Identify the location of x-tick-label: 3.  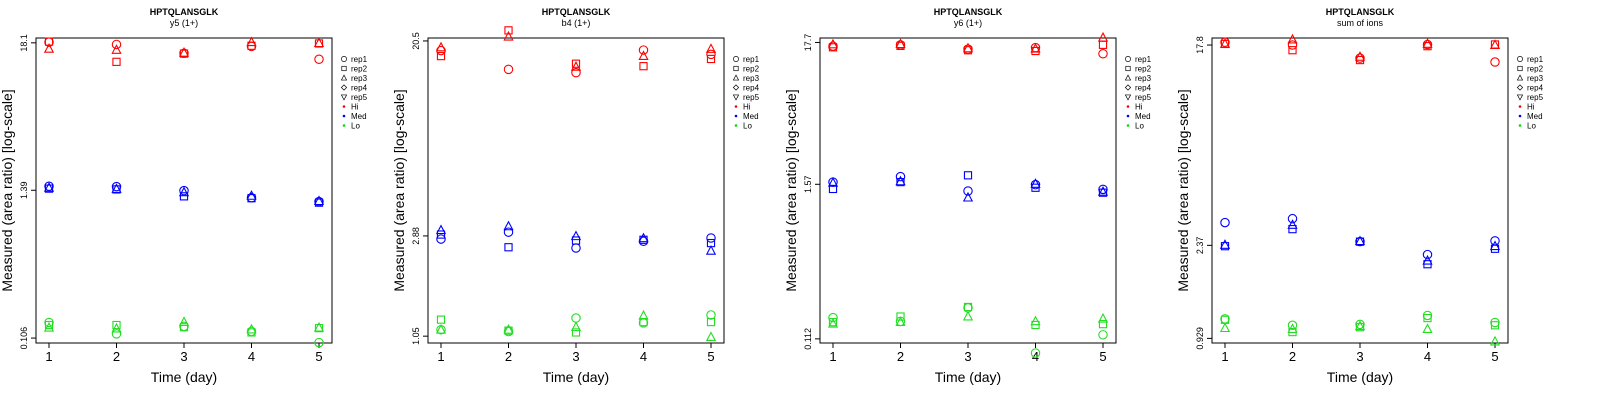
(575, 356).